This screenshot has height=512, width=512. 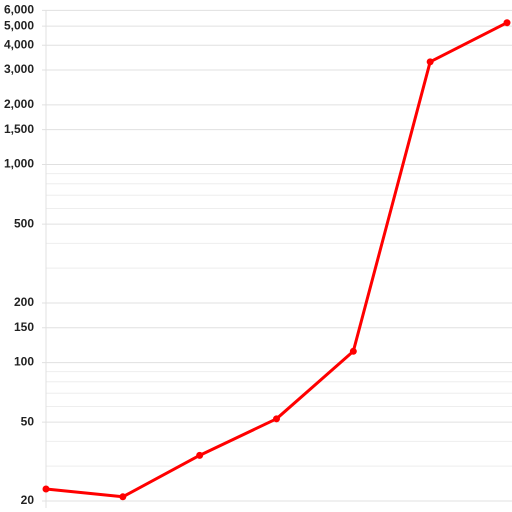 I want to click on y-tick-label: 6,000, so click(x=19, y=10).